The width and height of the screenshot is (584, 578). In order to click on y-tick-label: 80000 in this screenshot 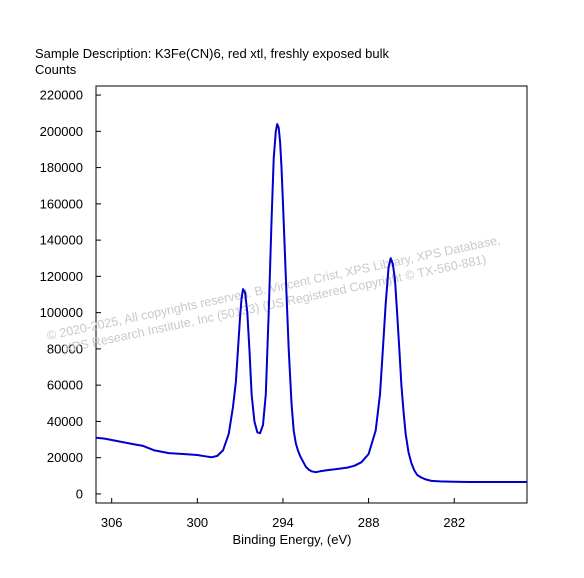, I will do `click(65, 348)`.